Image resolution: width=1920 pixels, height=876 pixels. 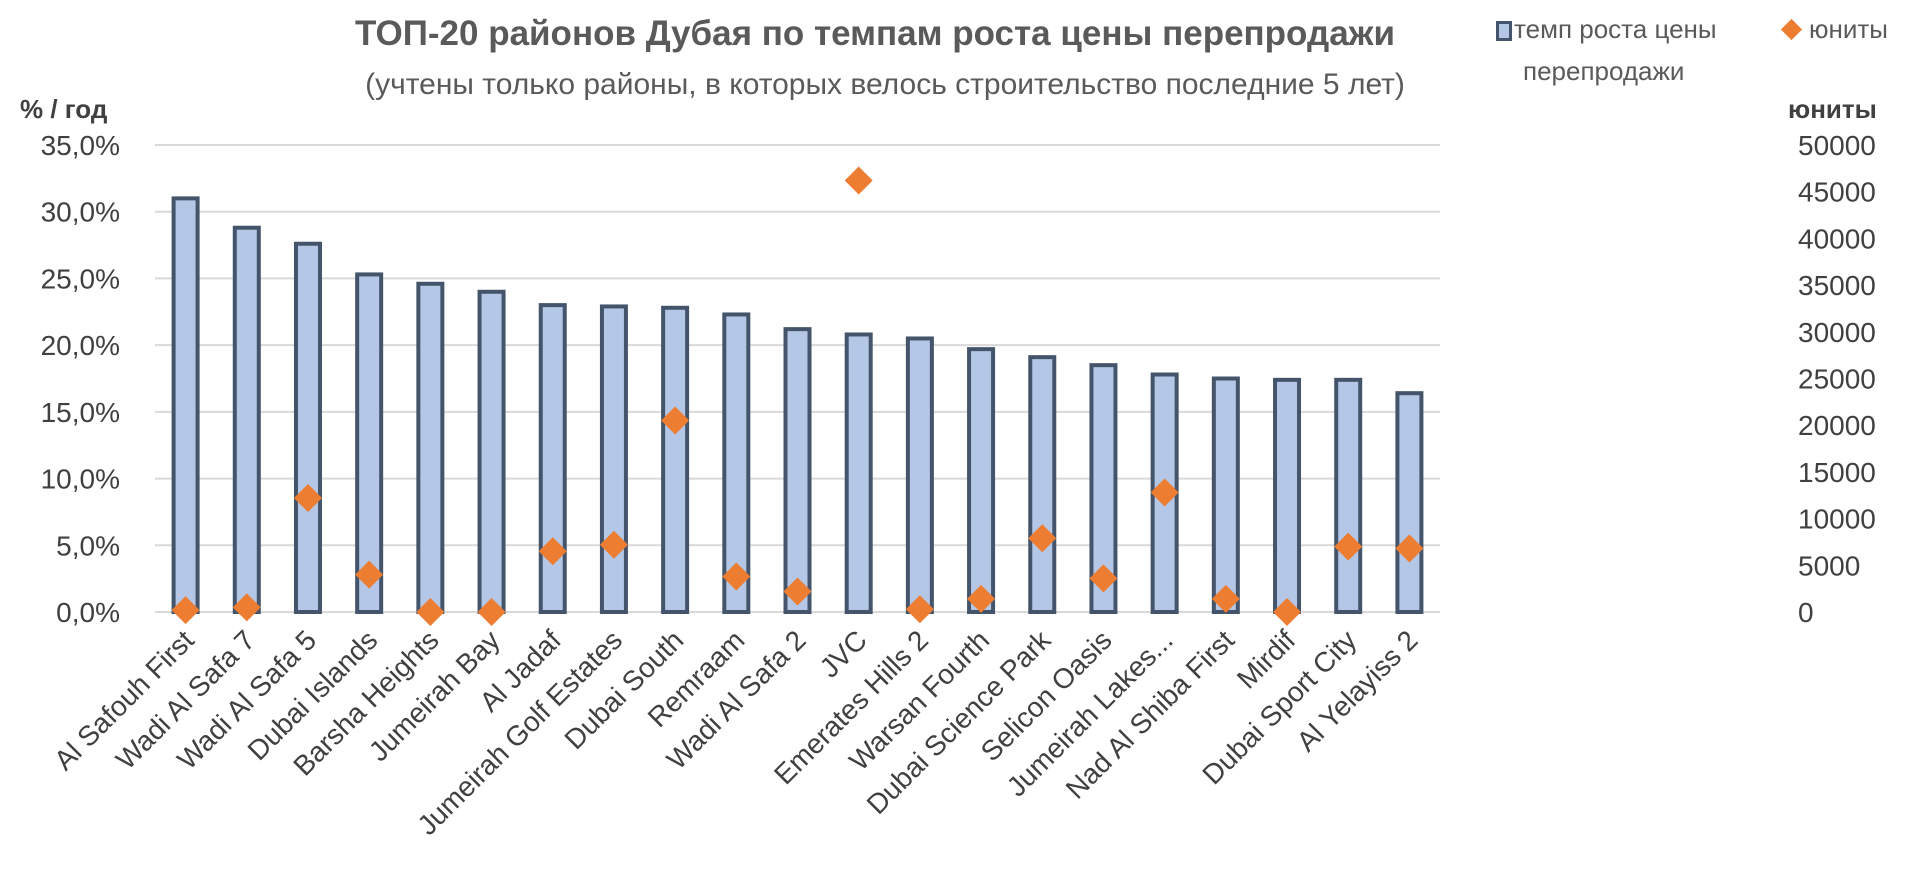 What do you see at coordinates (1837, 472) in the screenshot?
I see `right-tick-label: 15000` at bounding box center [1837, 472].